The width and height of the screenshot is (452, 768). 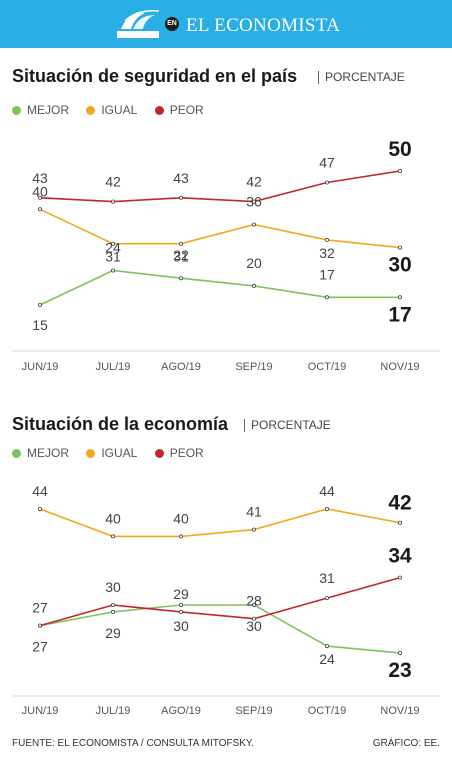 I want to click on consulta-mitofsky-logo, so click(x=138, y=23).